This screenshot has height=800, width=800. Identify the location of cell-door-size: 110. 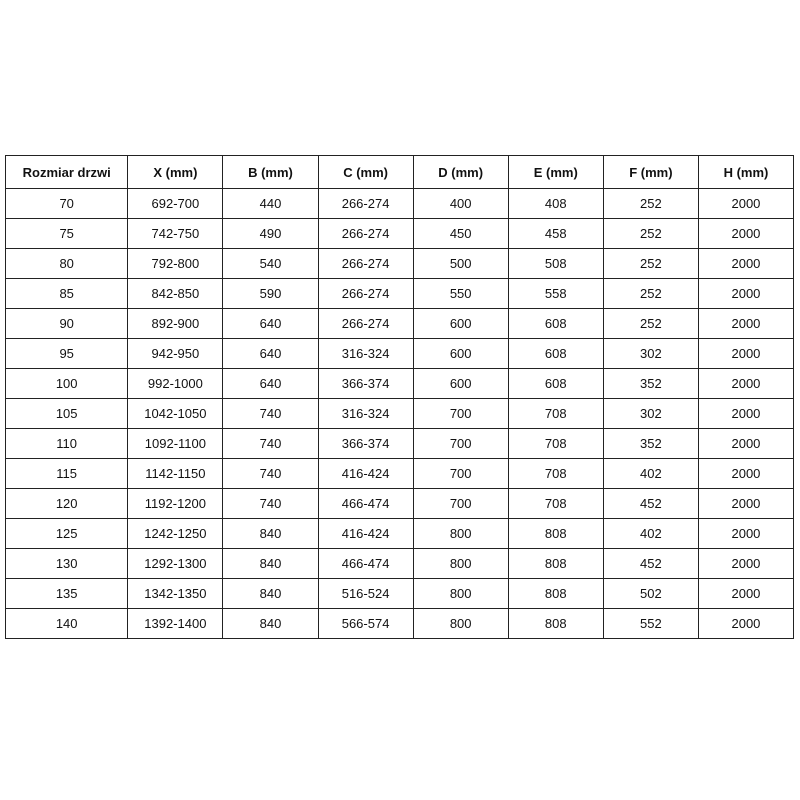
(66, 443).